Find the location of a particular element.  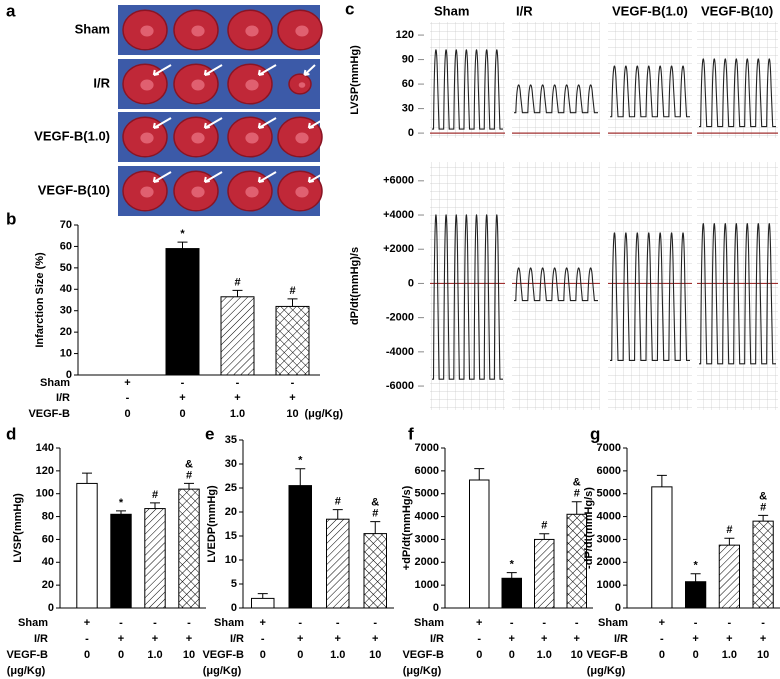

photo-label: VEGF-B(1.0) is located at coordinates (72, 135).